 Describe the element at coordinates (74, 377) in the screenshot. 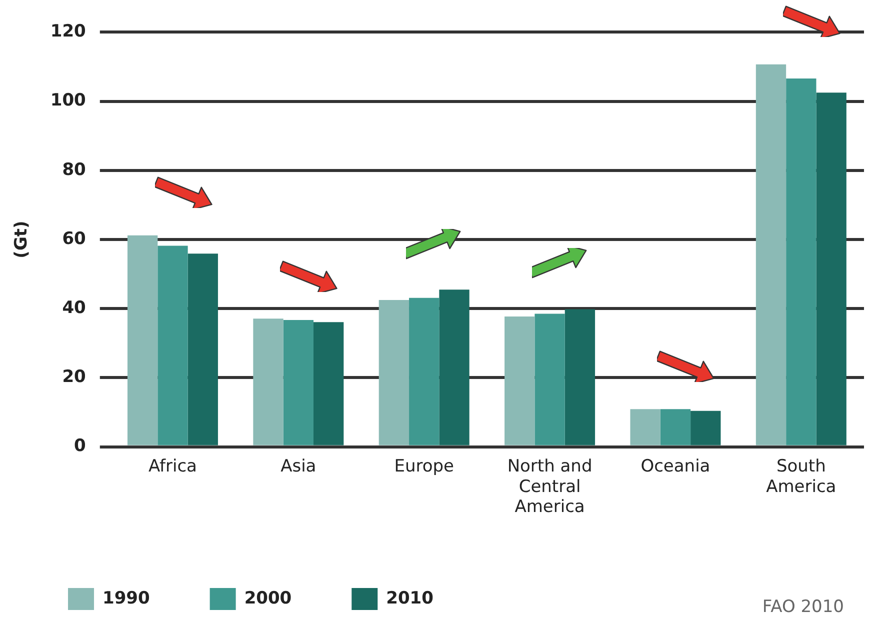

I see `y-tick-label: 20` at that location.